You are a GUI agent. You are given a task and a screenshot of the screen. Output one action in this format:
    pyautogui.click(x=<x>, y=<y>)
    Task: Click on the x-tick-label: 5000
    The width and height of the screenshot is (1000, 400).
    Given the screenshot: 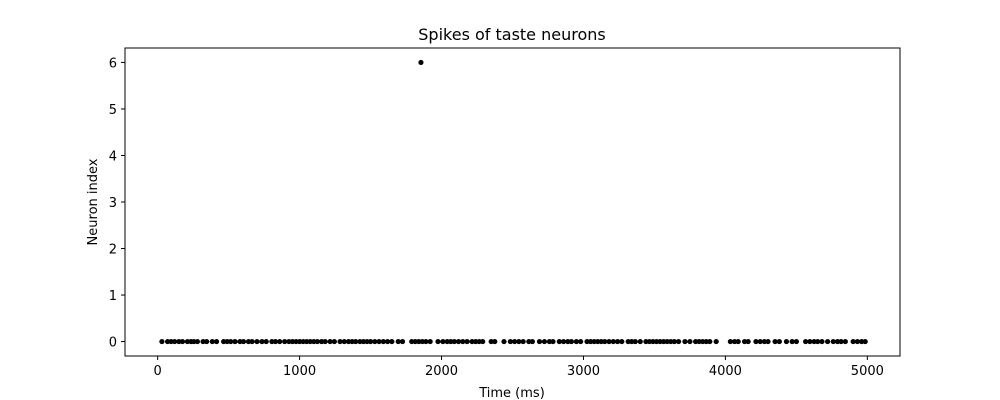 What is the action you would take?
    pyautogui.click(x=867, y=371)
    